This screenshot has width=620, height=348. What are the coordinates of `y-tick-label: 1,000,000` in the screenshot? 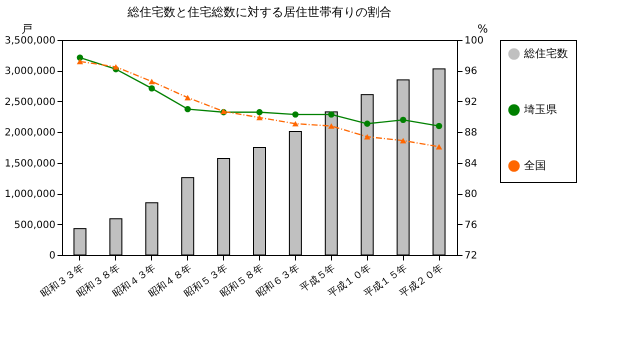 It's located at (30, 194).